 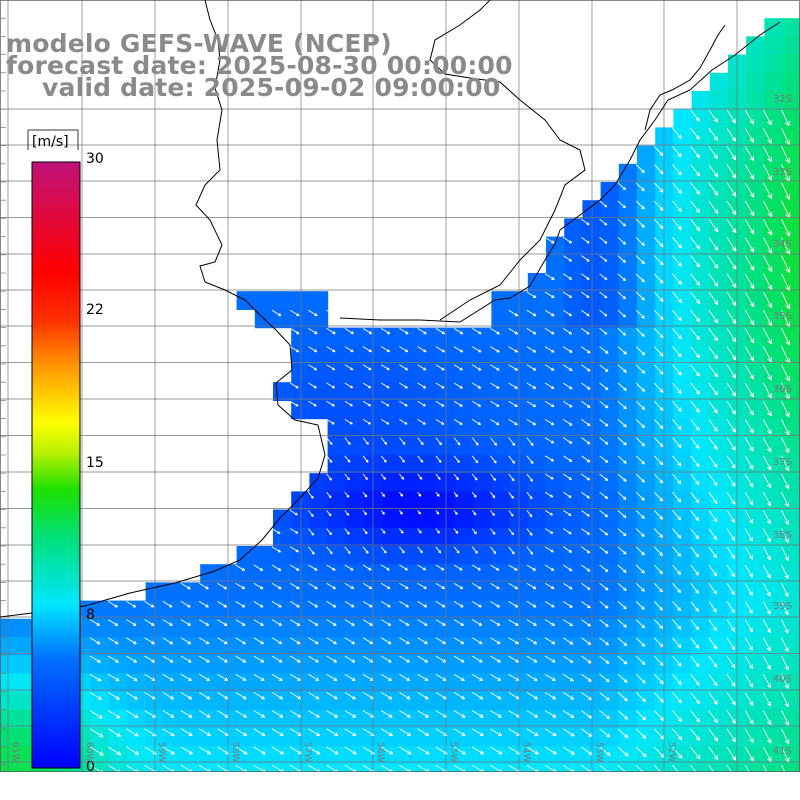 What do you see at coordinates (782, 389) in the screenshot?
I see `lat-label-36s: 36S` at bounding box center [782, 389].